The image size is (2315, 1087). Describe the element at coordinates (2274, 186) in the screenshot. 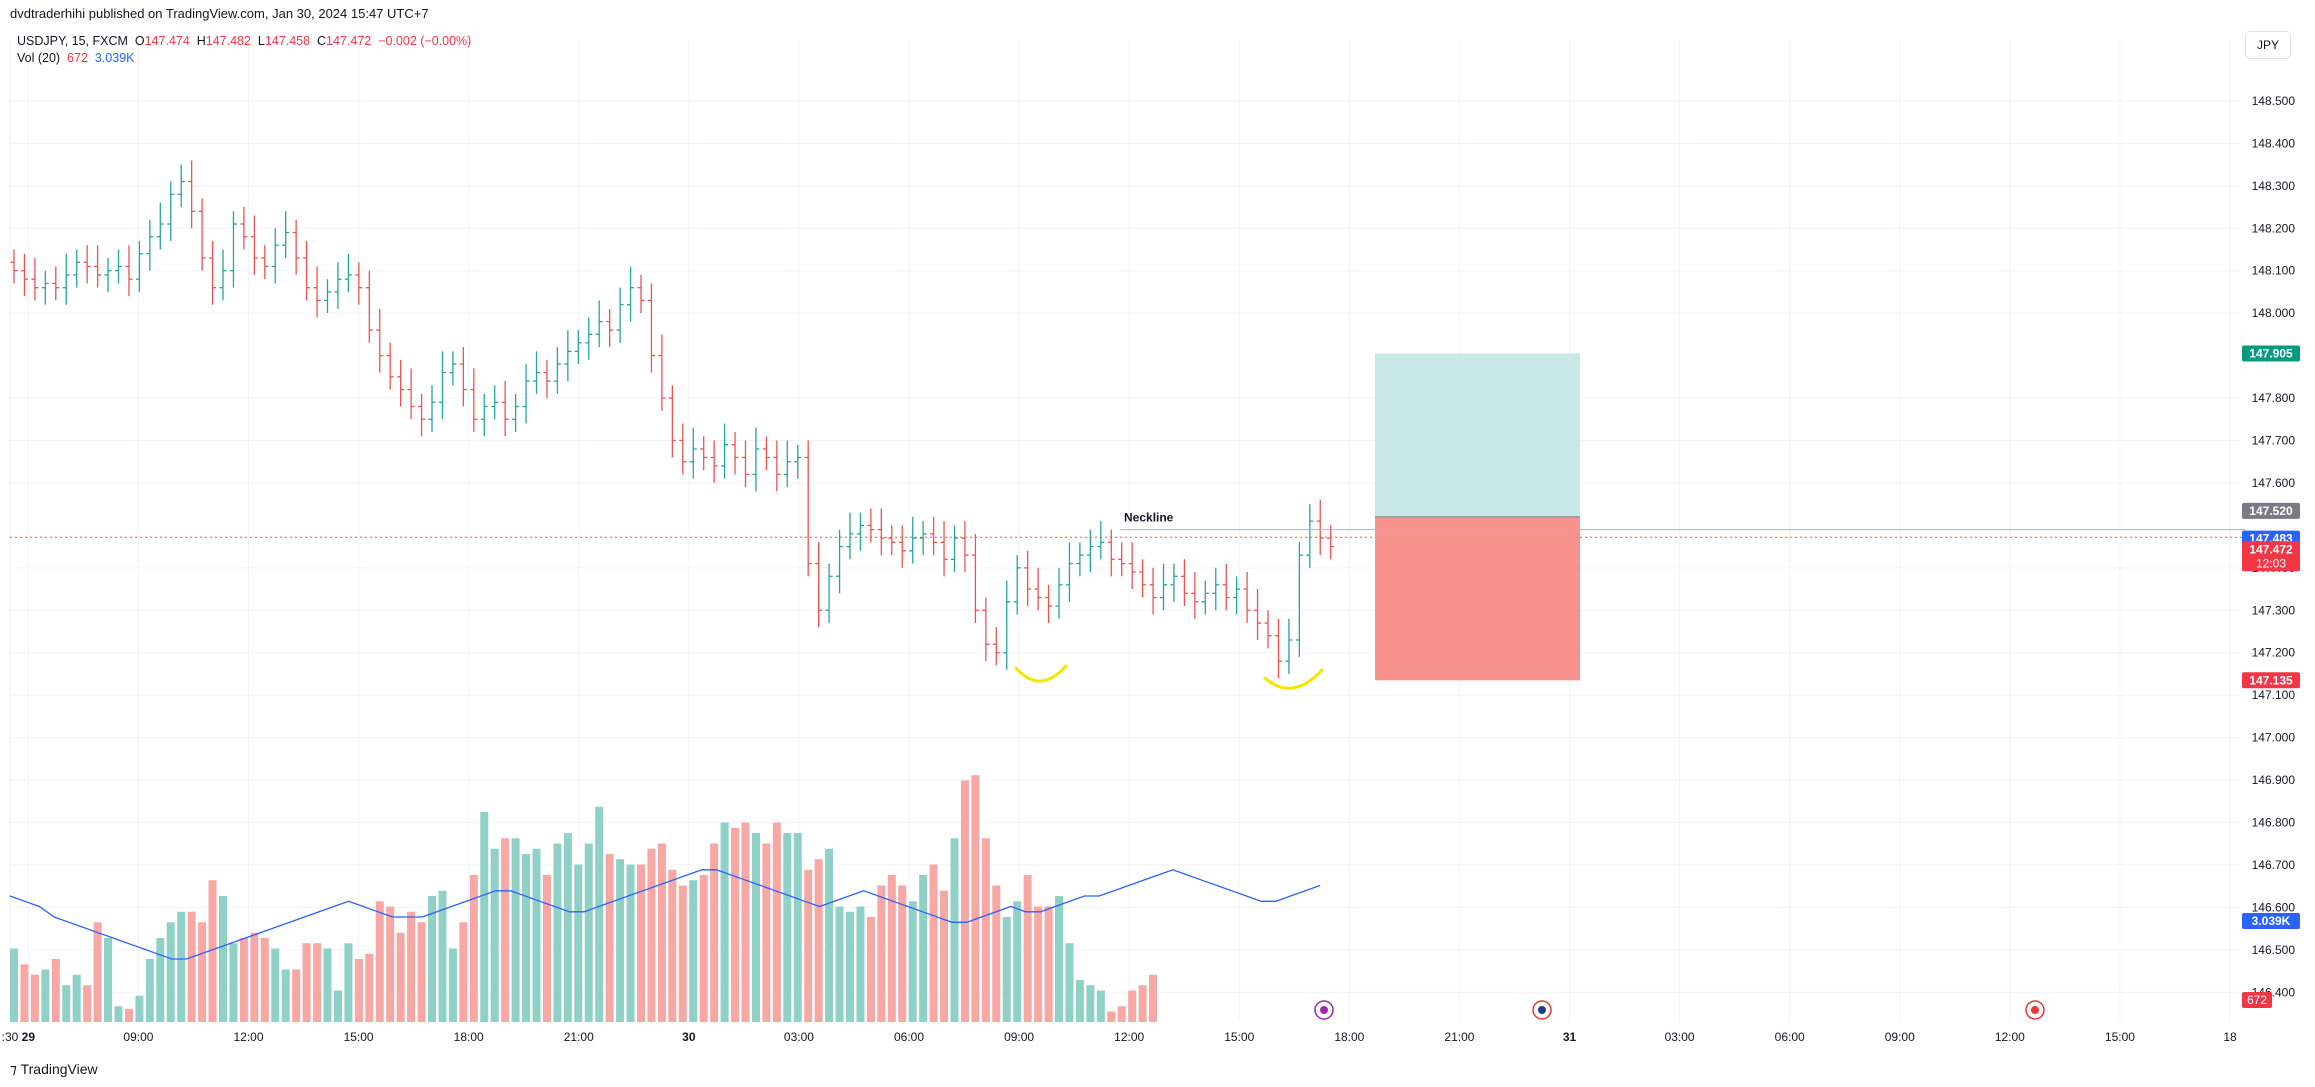

I see `y-tick-label: 148.300` at that location.